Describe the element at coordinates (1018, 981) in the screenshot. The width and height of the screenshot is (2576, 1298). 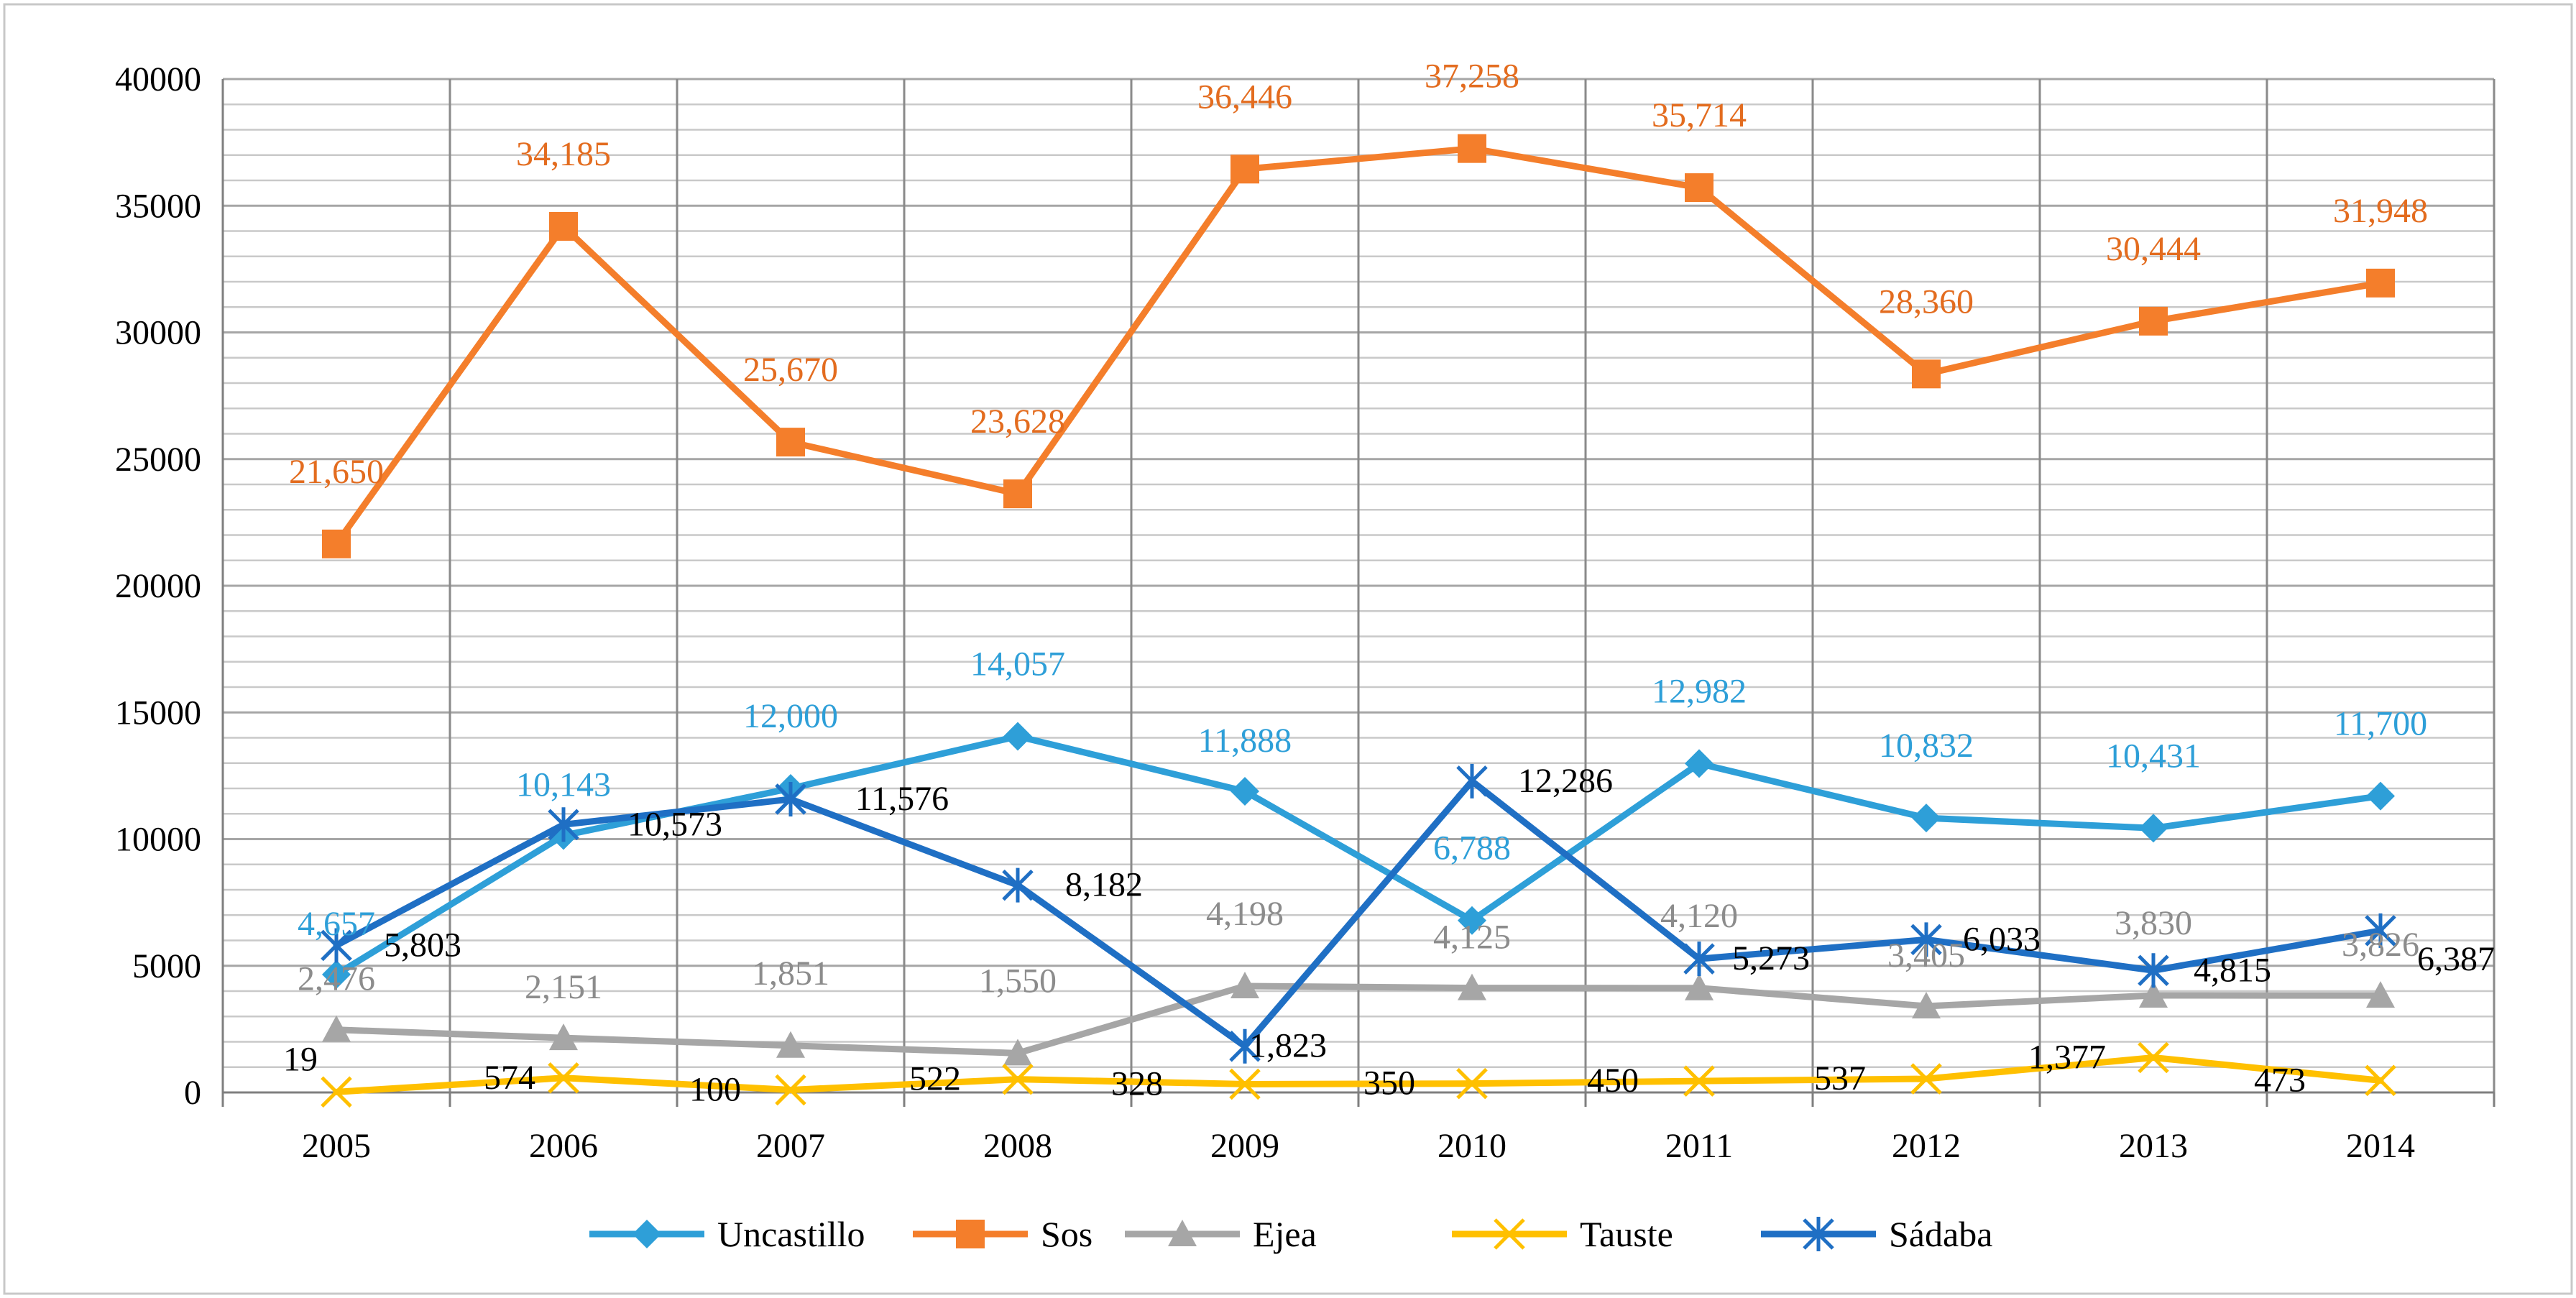
I see `data-label: 1,550` at that location.